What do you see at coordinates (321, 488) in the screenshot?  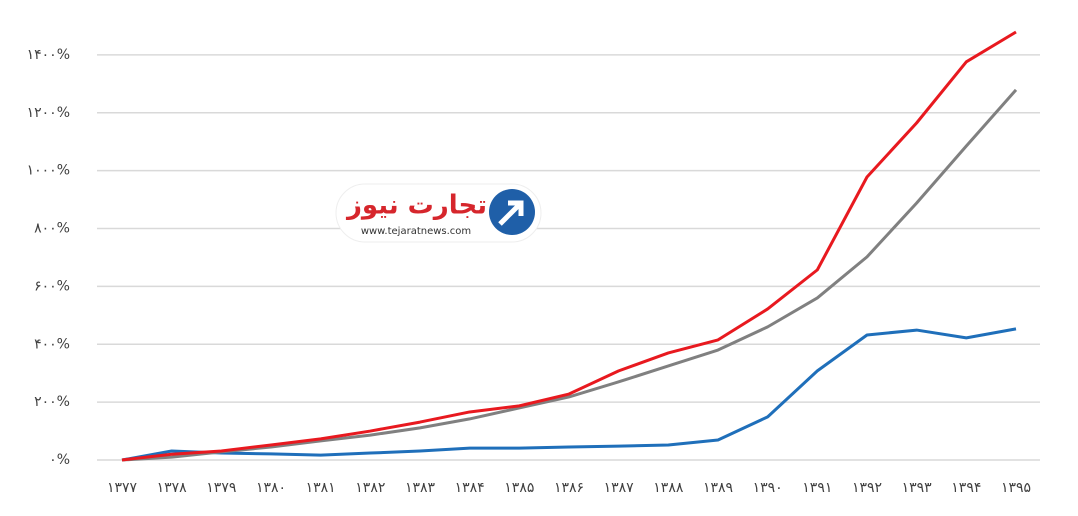 I see `x-tick-label: ۱۳۸۱` at bounding box center [321, 488].